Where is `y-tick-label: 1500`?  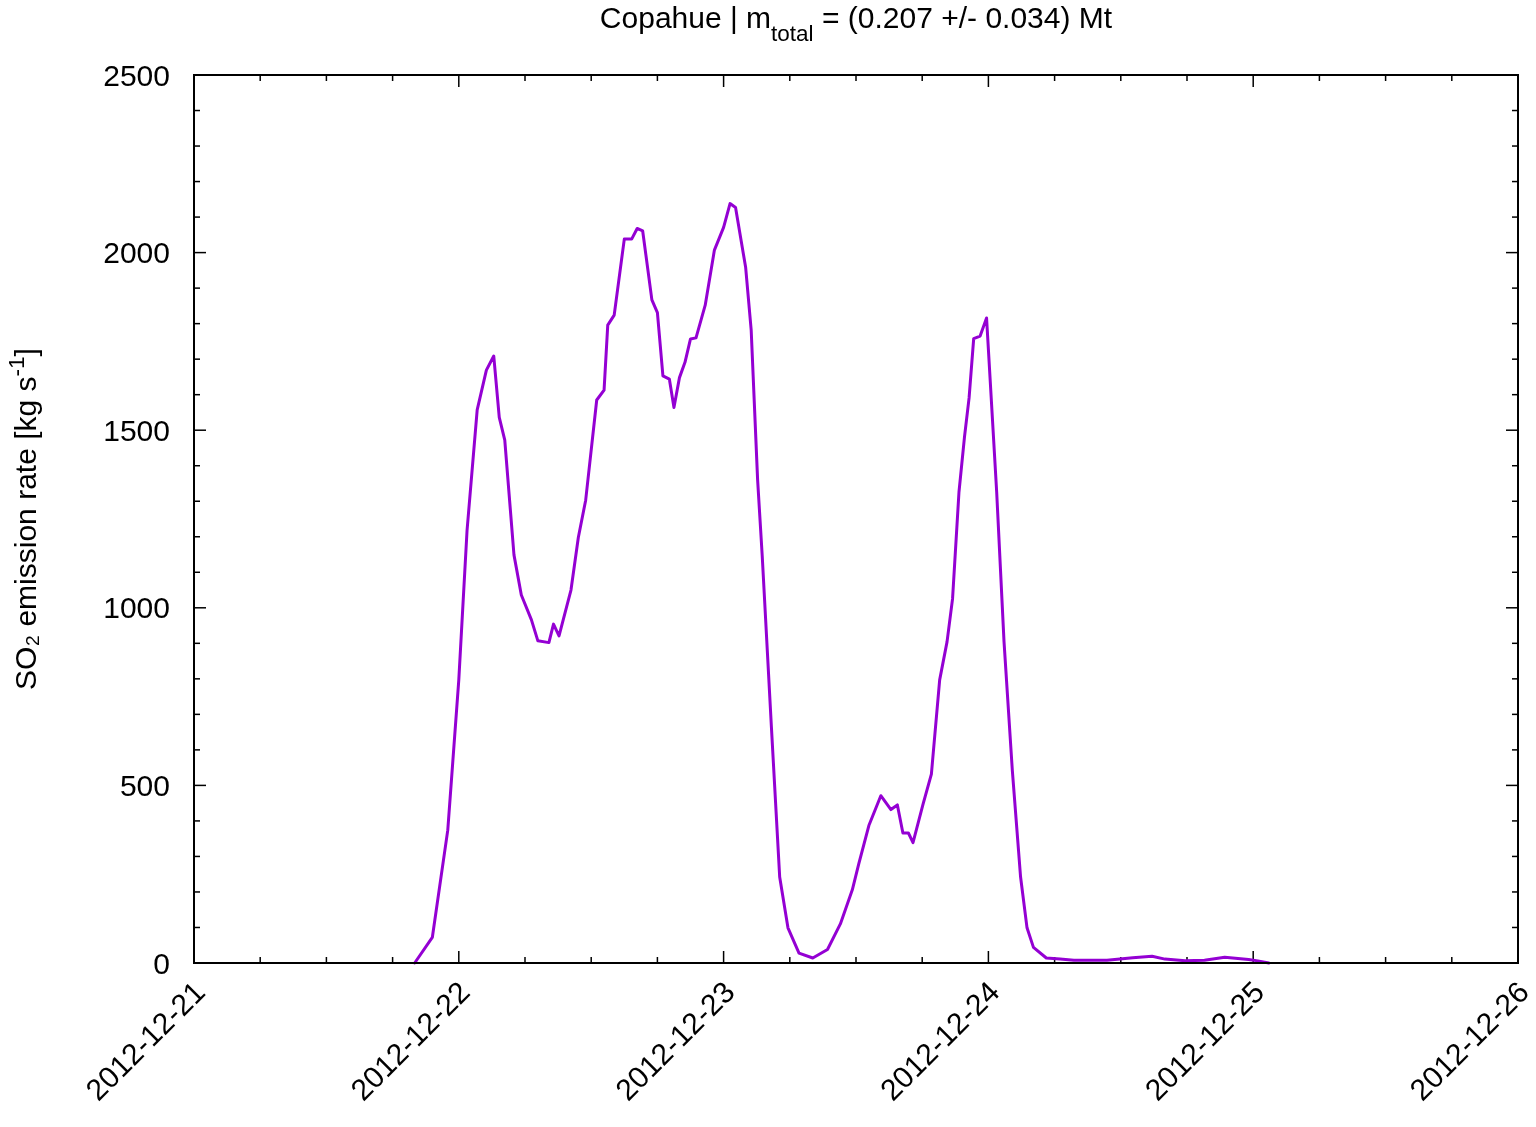 y-tick-label: 1500 is located at coordinates (136, 430).